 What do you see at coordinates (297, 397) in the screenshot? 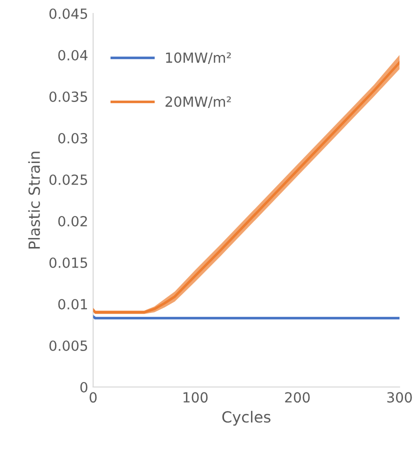
I see `x-tick-label: 200` at bounding box center [297, 397].